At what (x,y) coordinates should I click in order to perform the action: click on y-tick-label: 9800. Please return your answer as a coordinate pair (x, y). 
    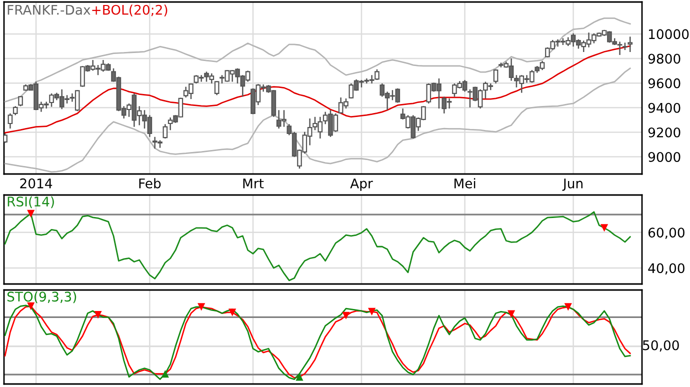
    Looking at the image, I should click on (664, 59).